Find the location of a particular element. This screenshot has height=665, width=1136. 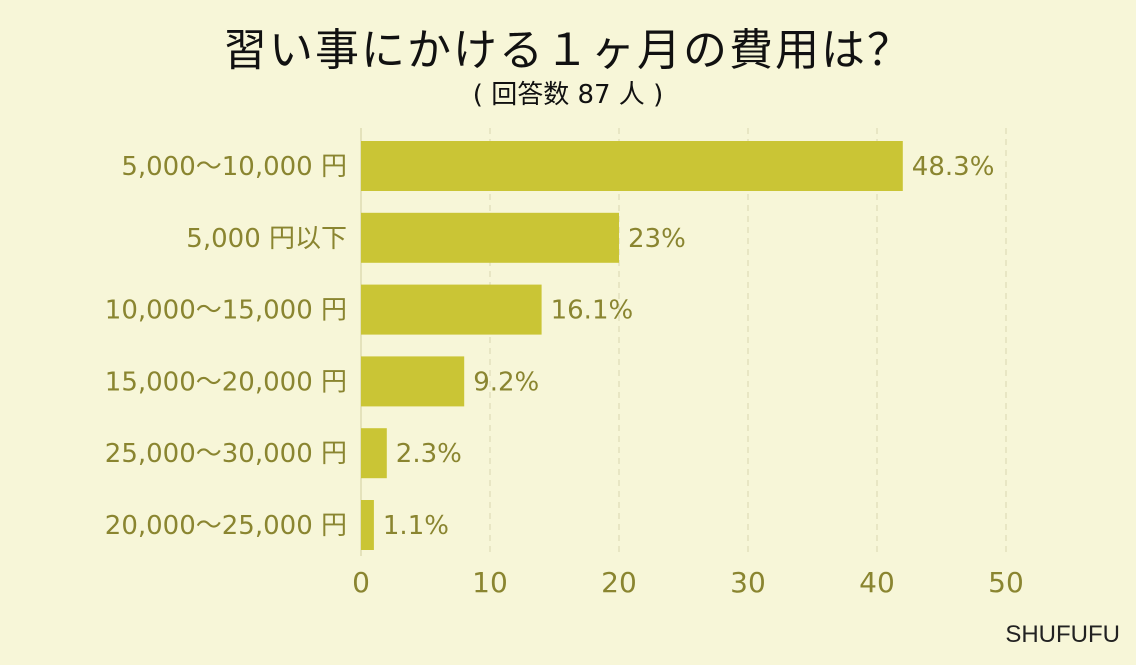

category-label: 15,000〜20,000 円 is located at coordinates (226, 382).